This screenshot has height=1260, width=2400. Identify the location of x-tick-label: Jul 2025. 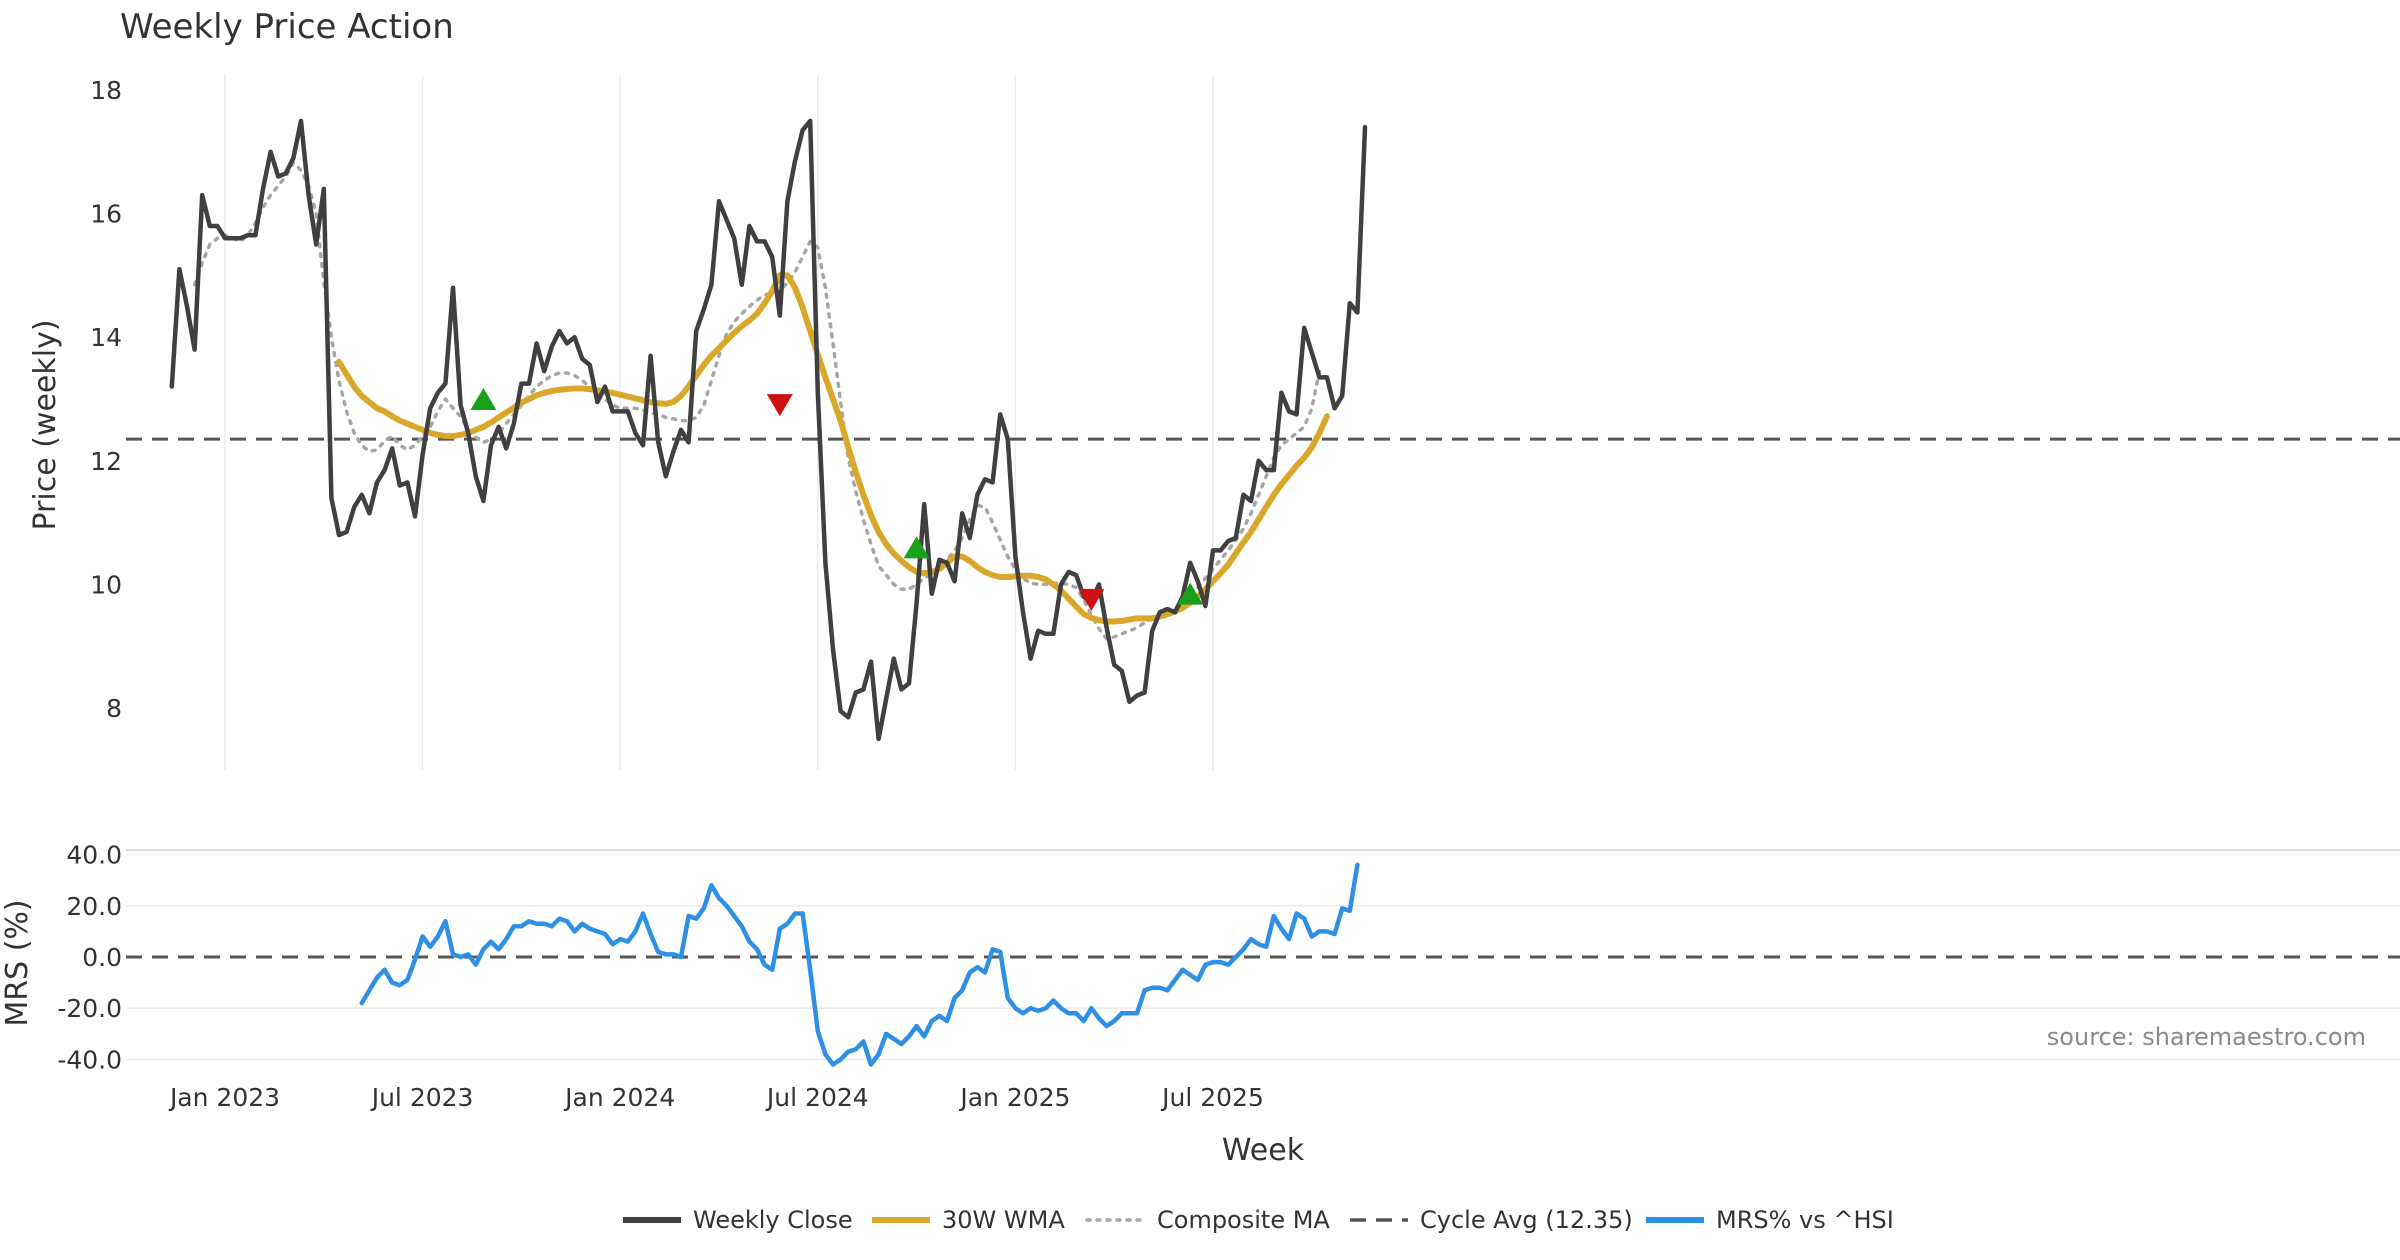
(1212, 1097).